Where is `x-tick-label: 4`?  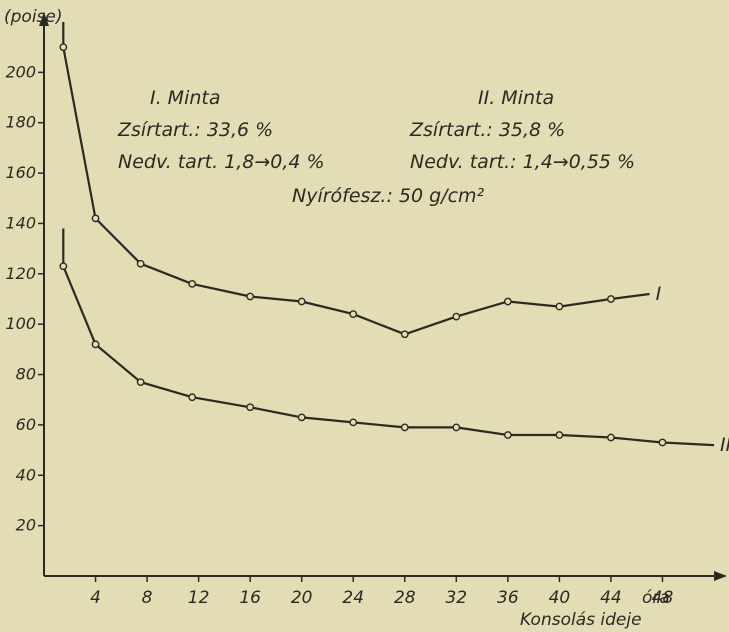 x-tick-label: 4 is located at coordinates (95, 598).